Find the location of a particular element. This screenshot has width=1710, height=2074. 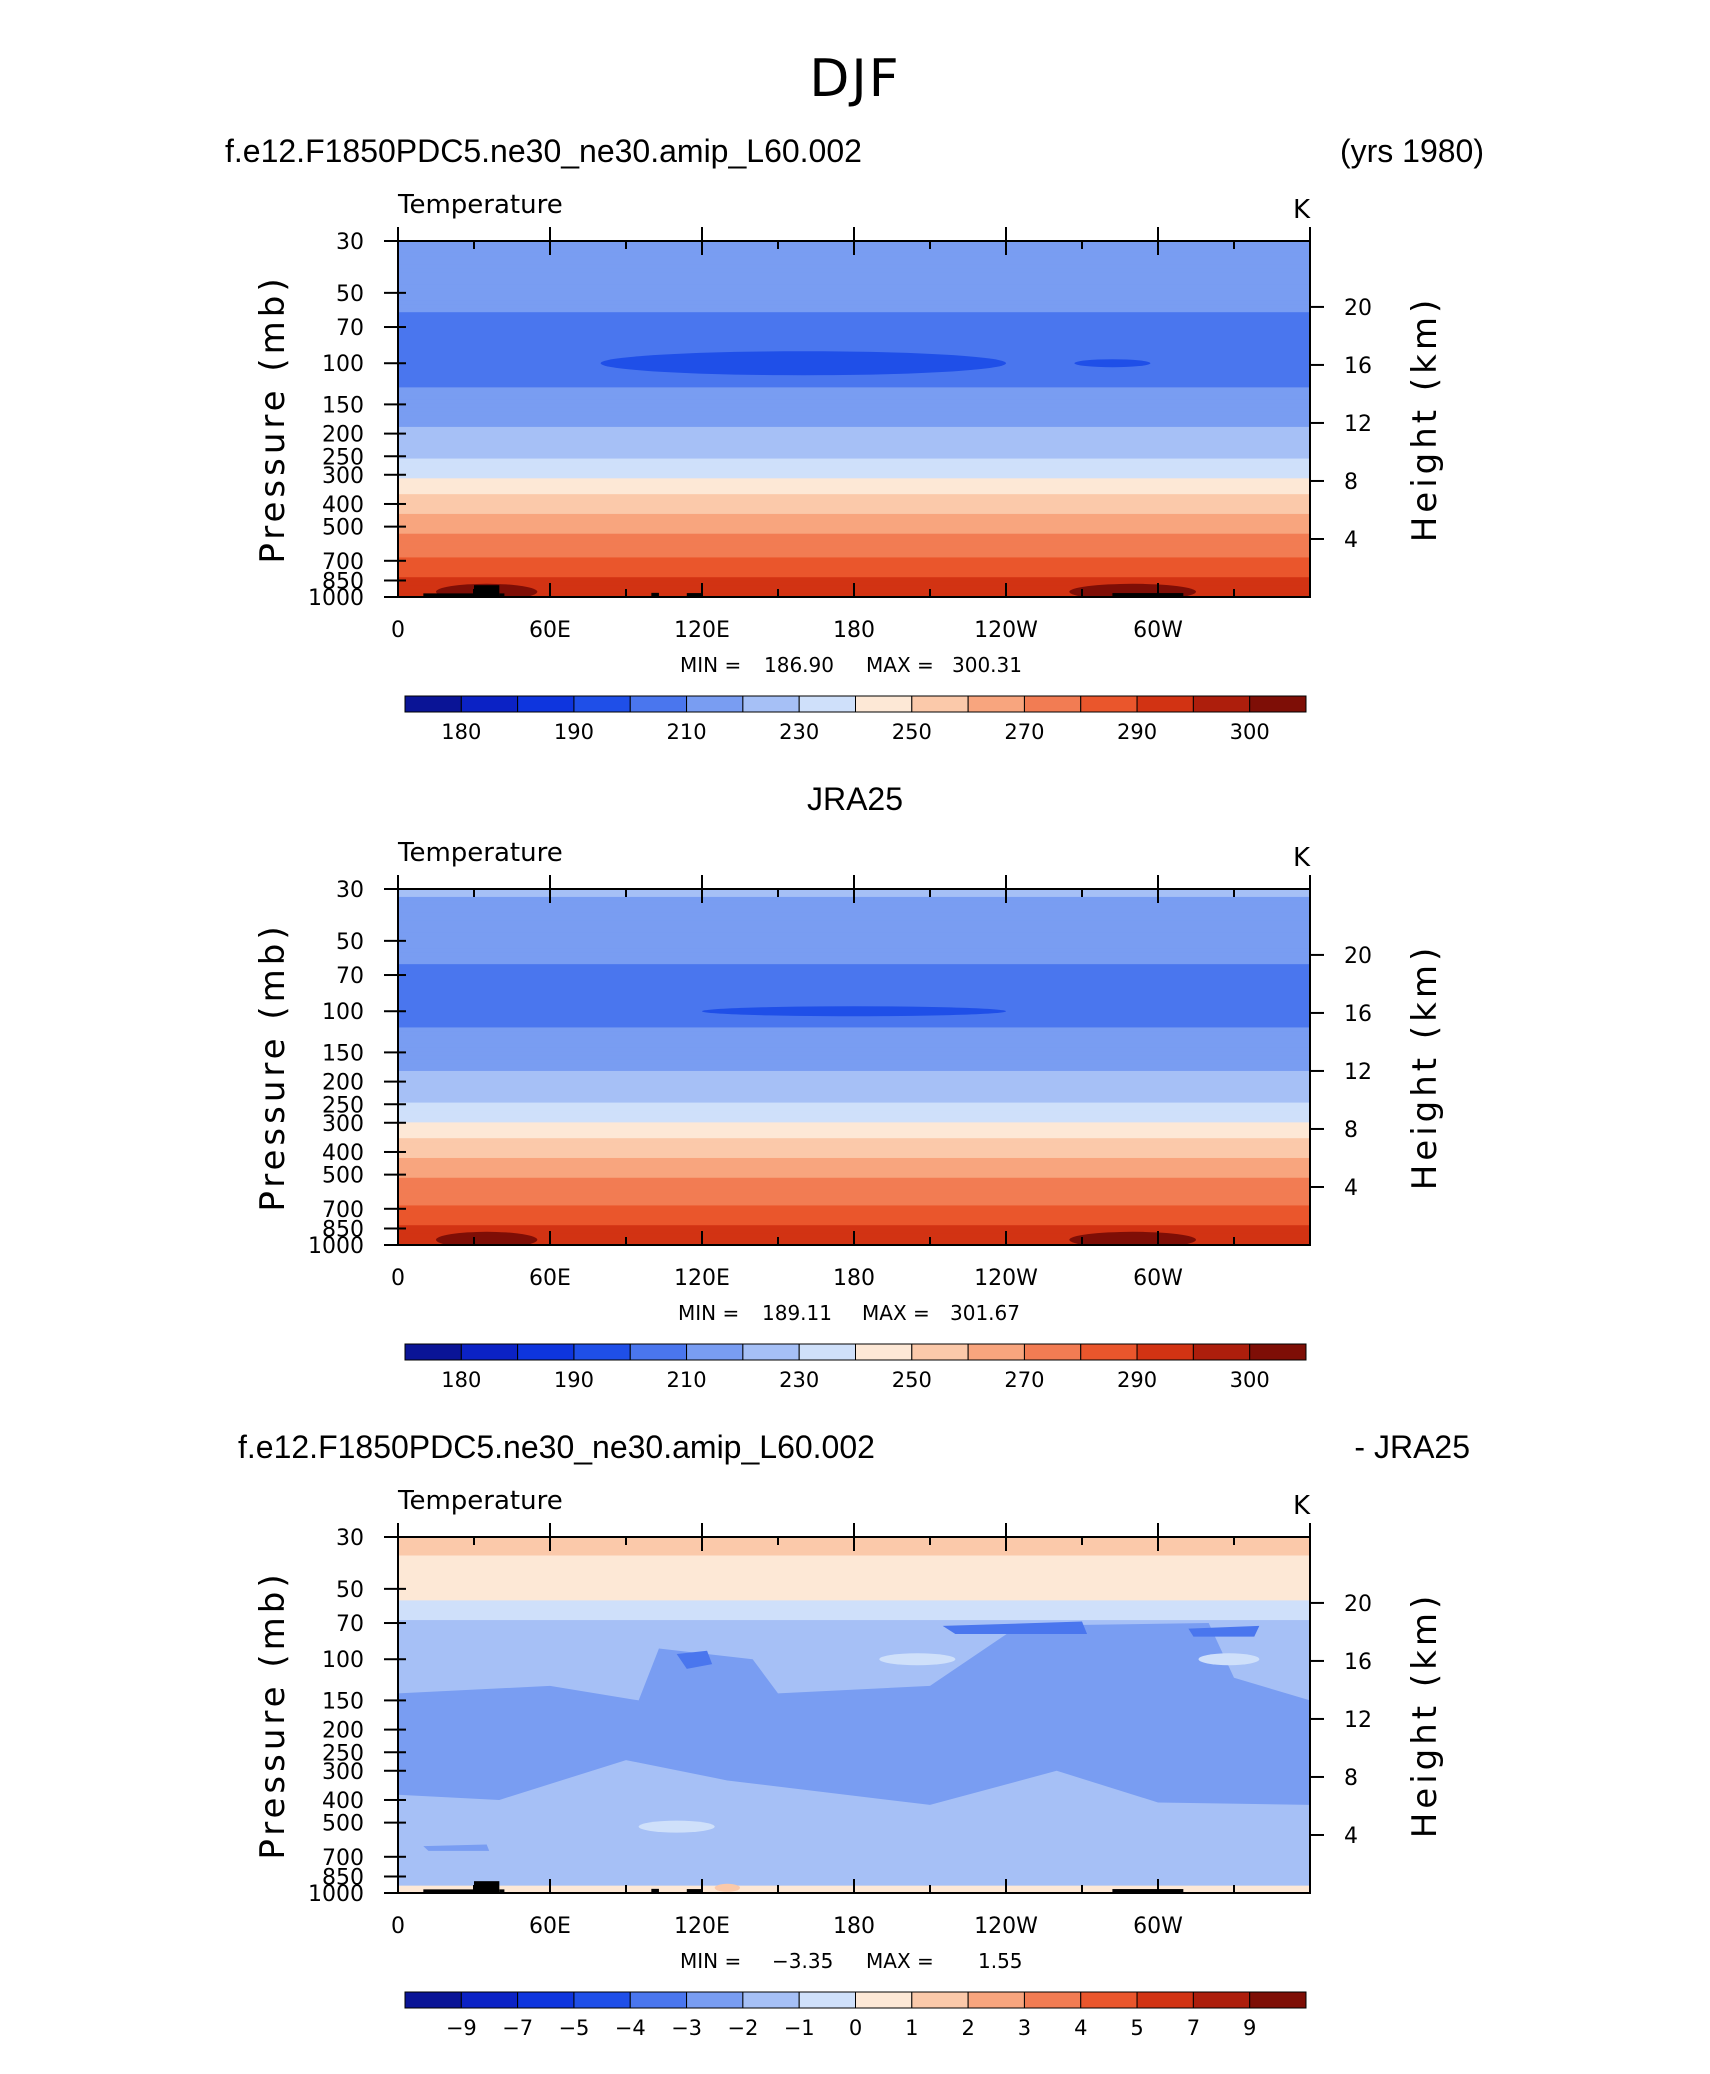

y2-axis-title: Height (km) is located at coordinates (1425, 419).